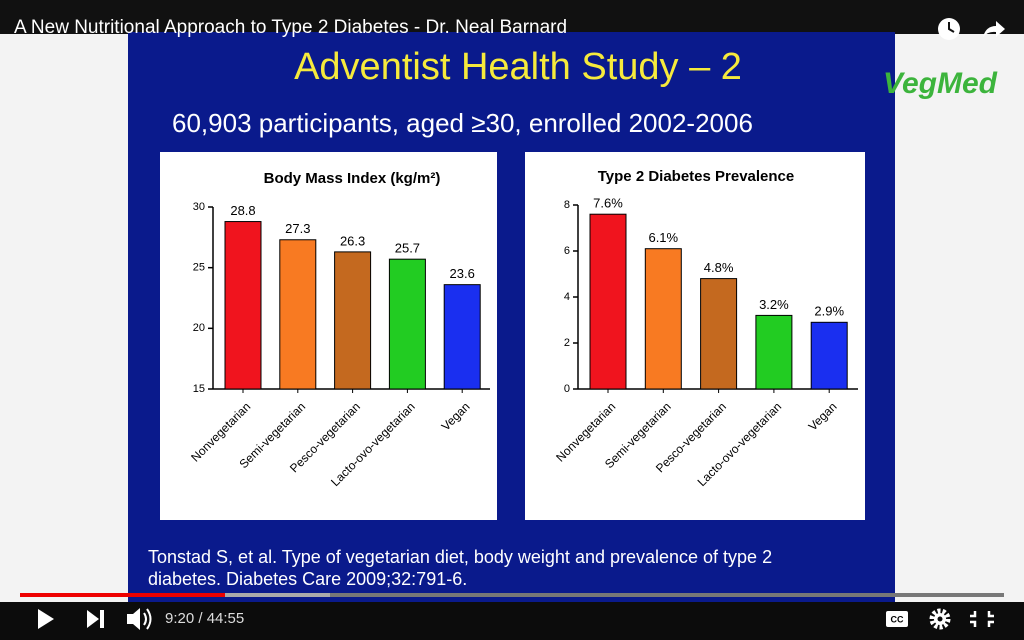 The width and height of the screenshot is (1024, 640). What do you see at coordinates (242, 210) in the screenshot?
I see `data-label: 28.8` at bounding box center [242, 210].